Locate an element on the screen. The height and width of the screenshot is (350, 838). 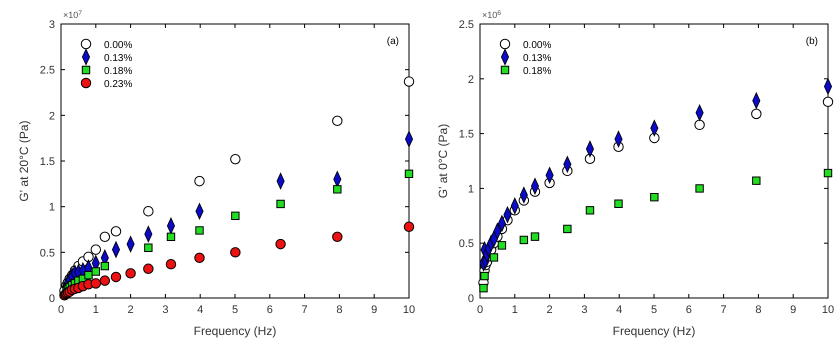
text: ×10$^{7}$ is located at coordinates (72, 15).